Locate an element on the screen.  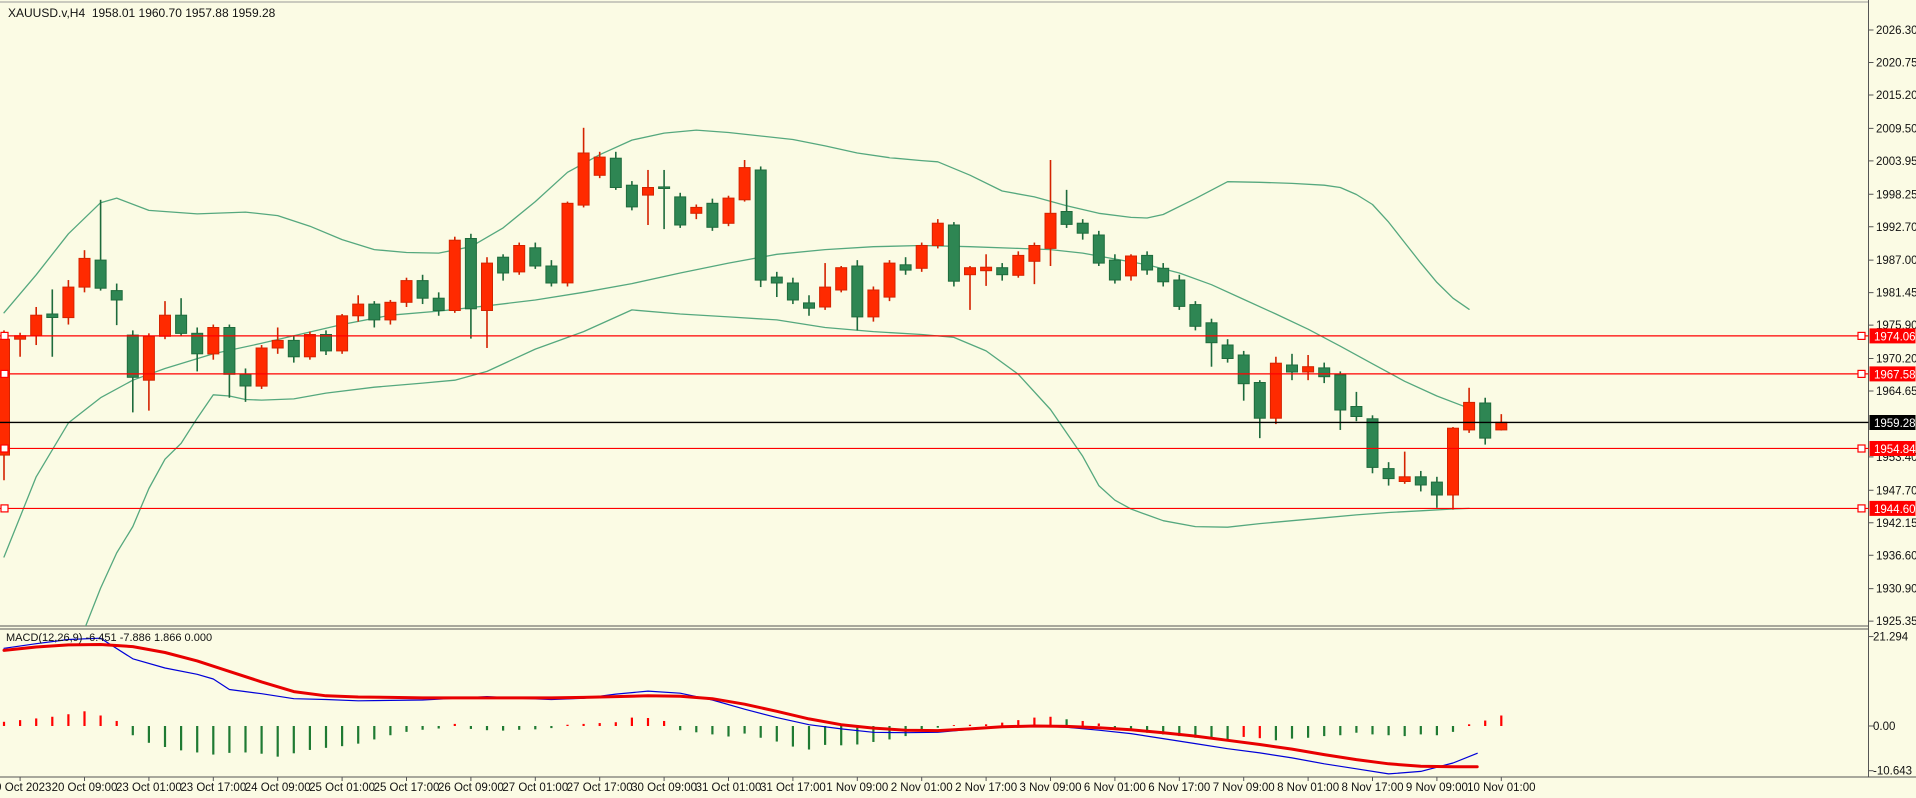
time-axis-label: 7 Nov 09:00 is located at coordinates (1244, 788).